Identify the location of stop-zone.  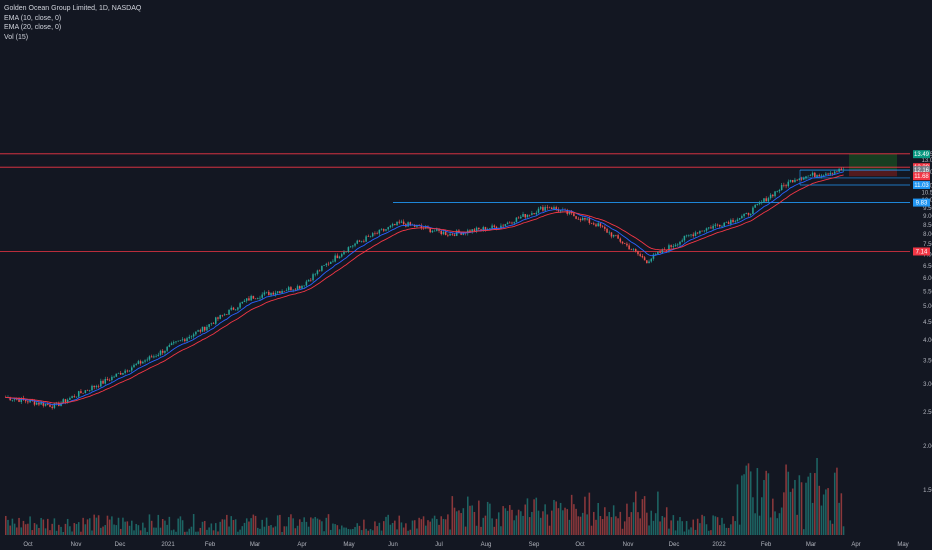
(873, 173).